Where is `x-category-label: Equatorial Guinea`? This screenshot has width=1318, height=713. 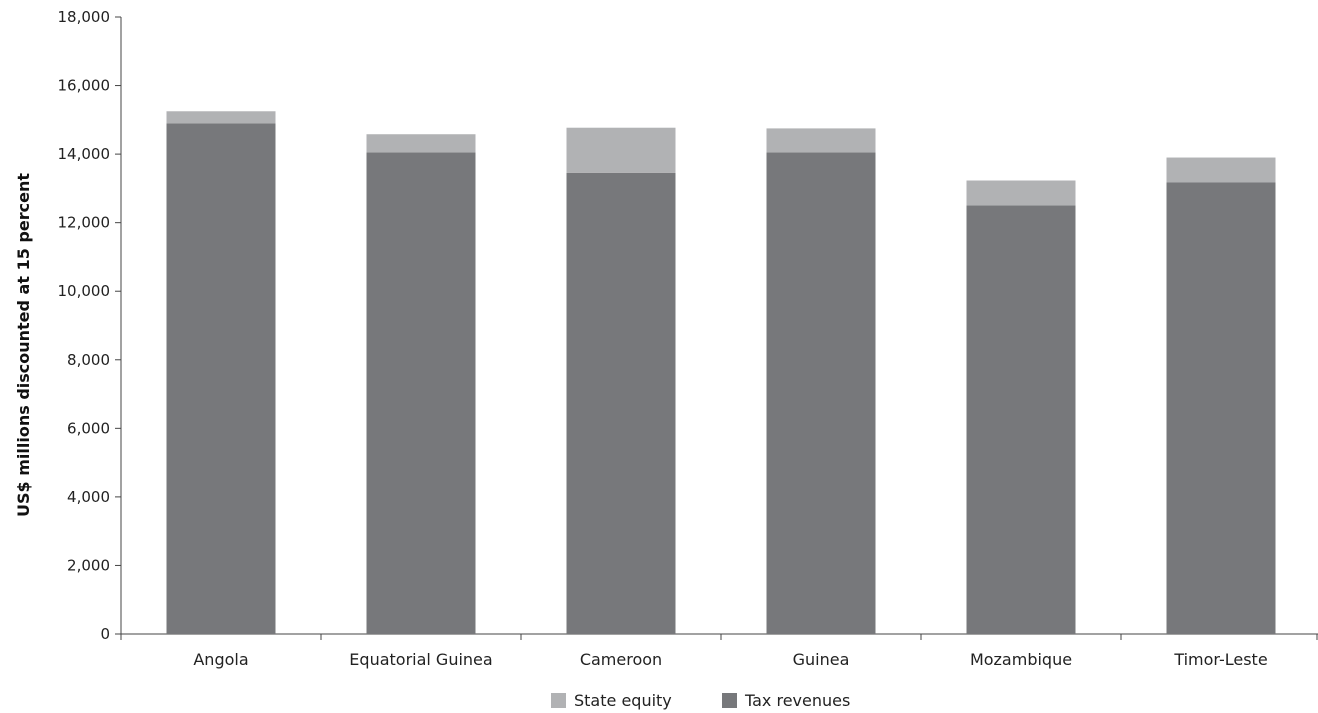 x-category-label: Equatorial Guinea is located at coordinates (420, 659).